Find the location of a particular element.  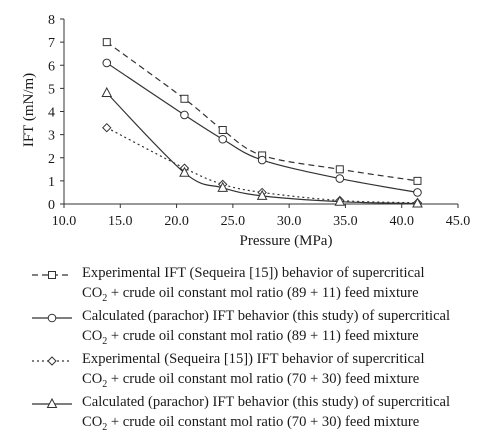

x-tick-label: 15.0 is located at coordinates (120, 221).